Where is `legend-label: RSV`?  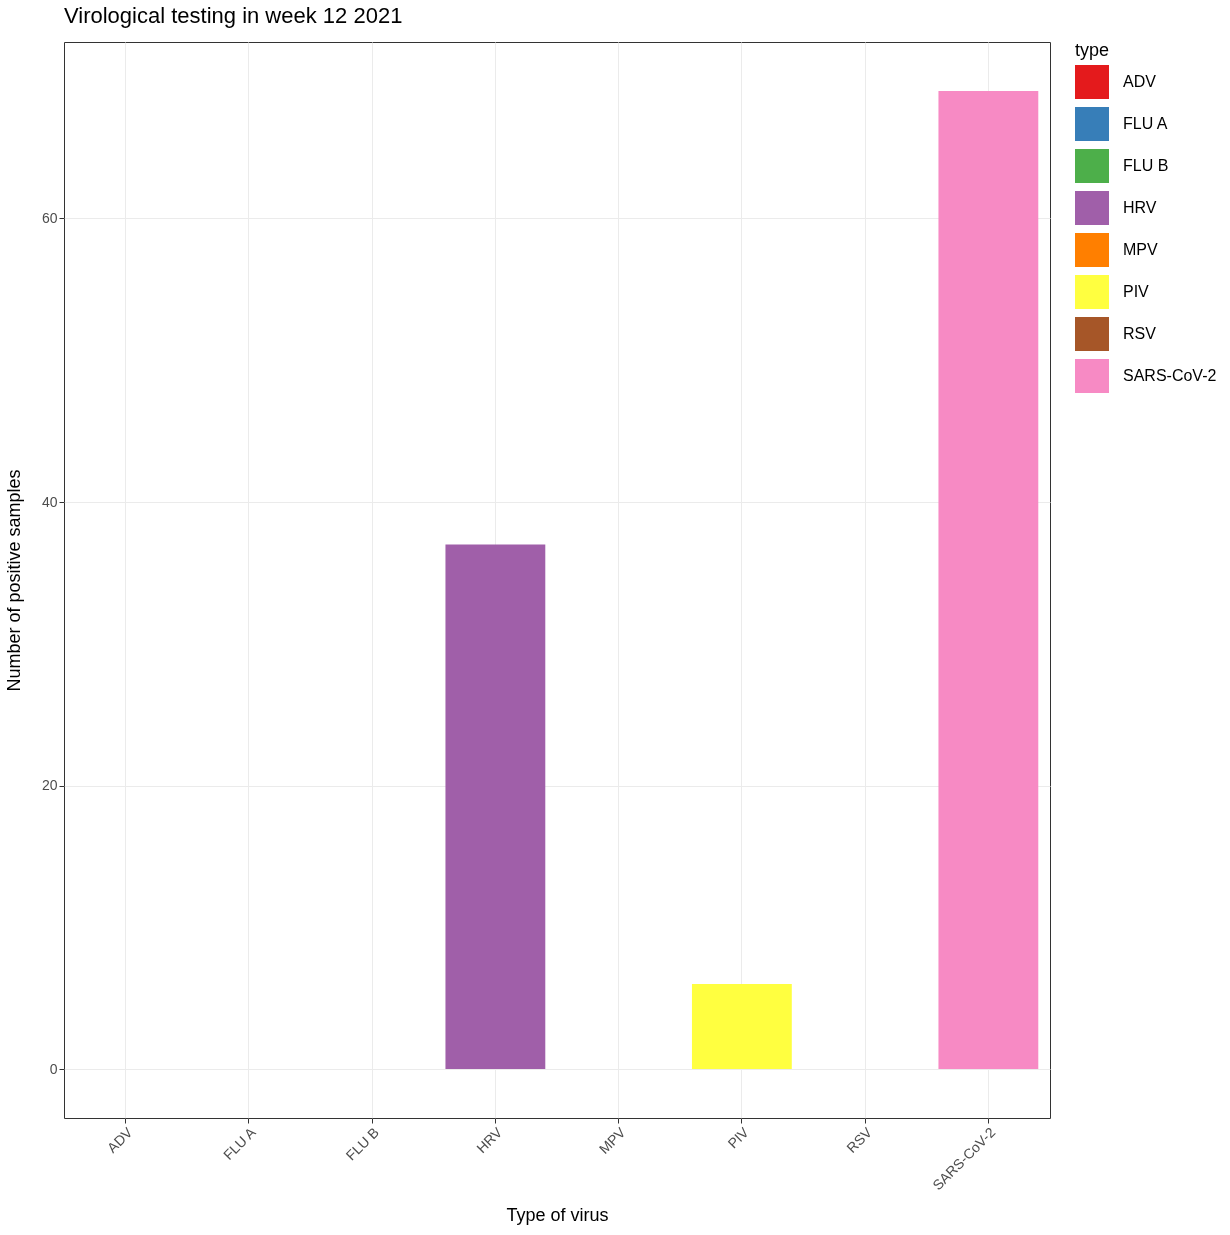 legend-label: RSV is located at coordinates (1140, 333).